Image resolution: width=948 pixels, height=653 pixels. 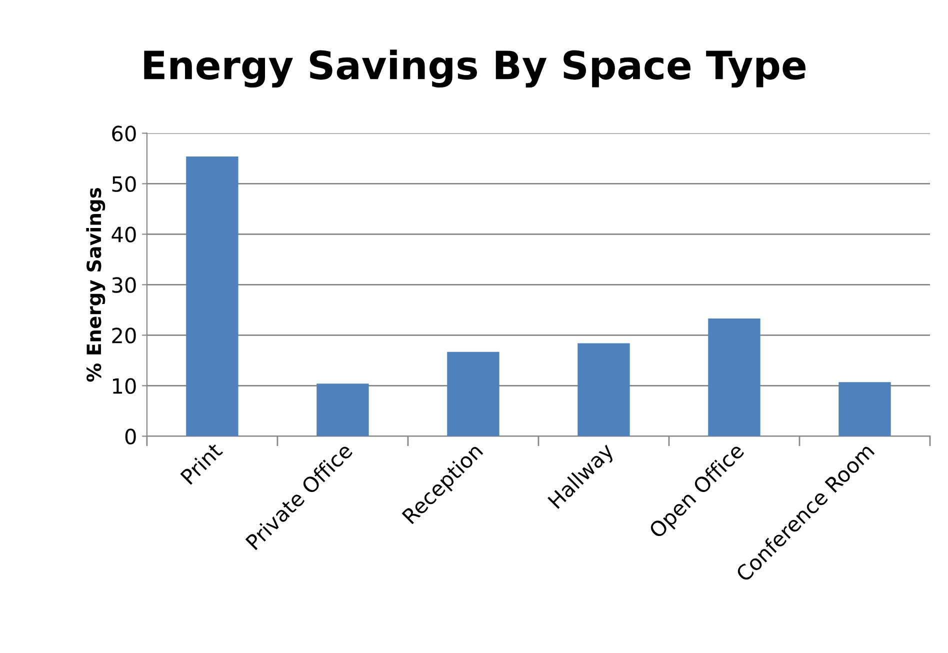 What do you see at coordinates (130, 436) in the screenshot?
I see `y-tick-label: 0` at bounding box center [130, 436].